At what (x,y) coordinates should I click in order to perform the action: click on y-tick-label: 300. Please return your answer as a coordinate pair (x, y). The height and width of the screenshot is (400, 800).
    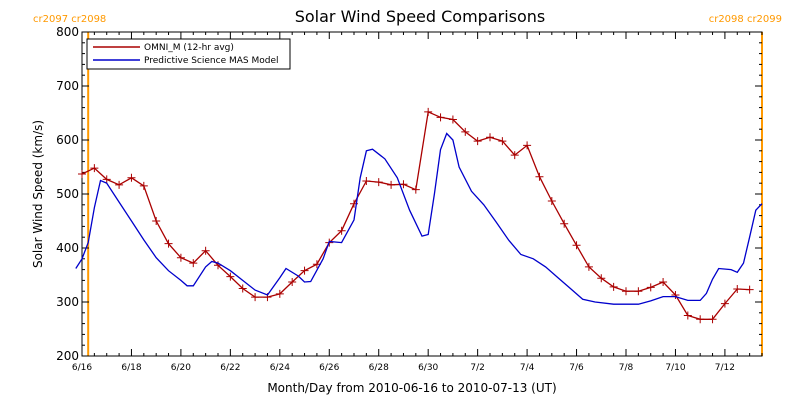
    Looking at the image, I should click on (67, 302).